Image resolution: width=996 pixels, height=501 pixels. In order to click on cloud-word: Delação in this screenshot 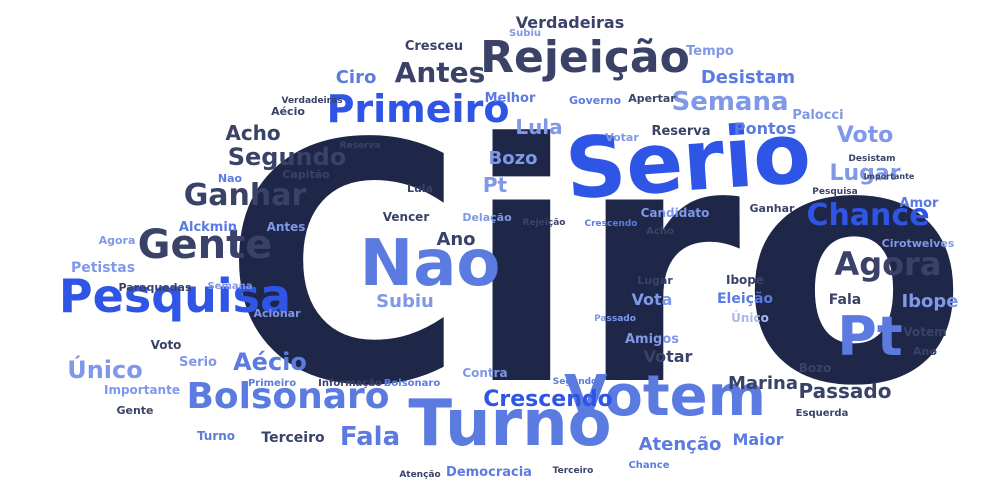, I will do `click(487, 217)`.